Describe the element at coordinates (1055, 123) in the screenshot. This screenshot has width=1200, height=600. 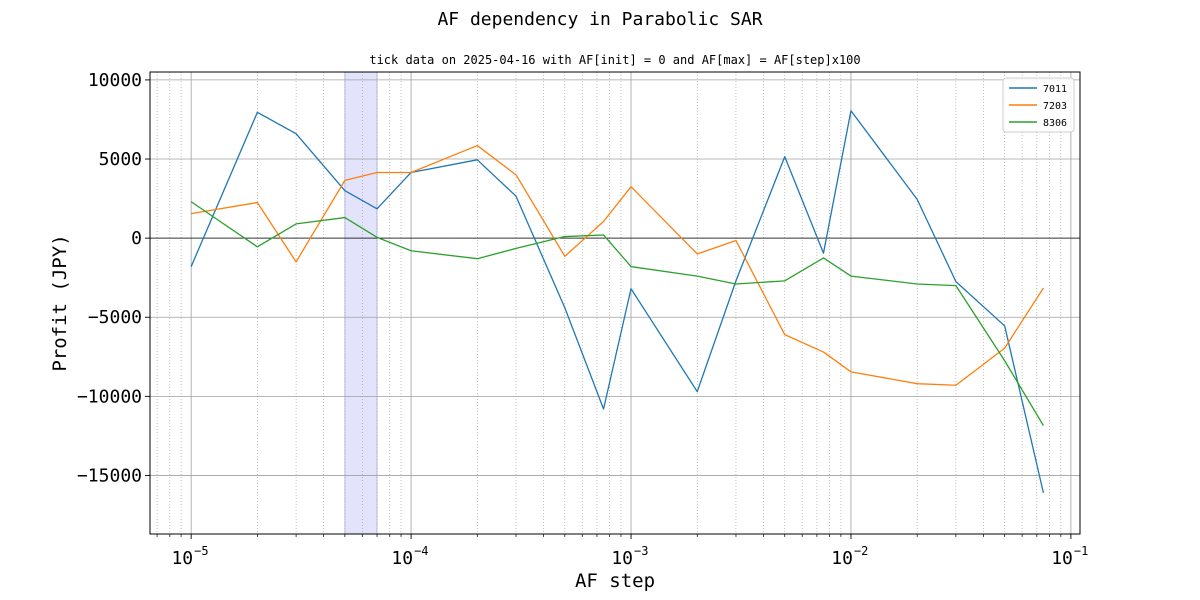
I see `legend-label-8306: 8306` at that location.